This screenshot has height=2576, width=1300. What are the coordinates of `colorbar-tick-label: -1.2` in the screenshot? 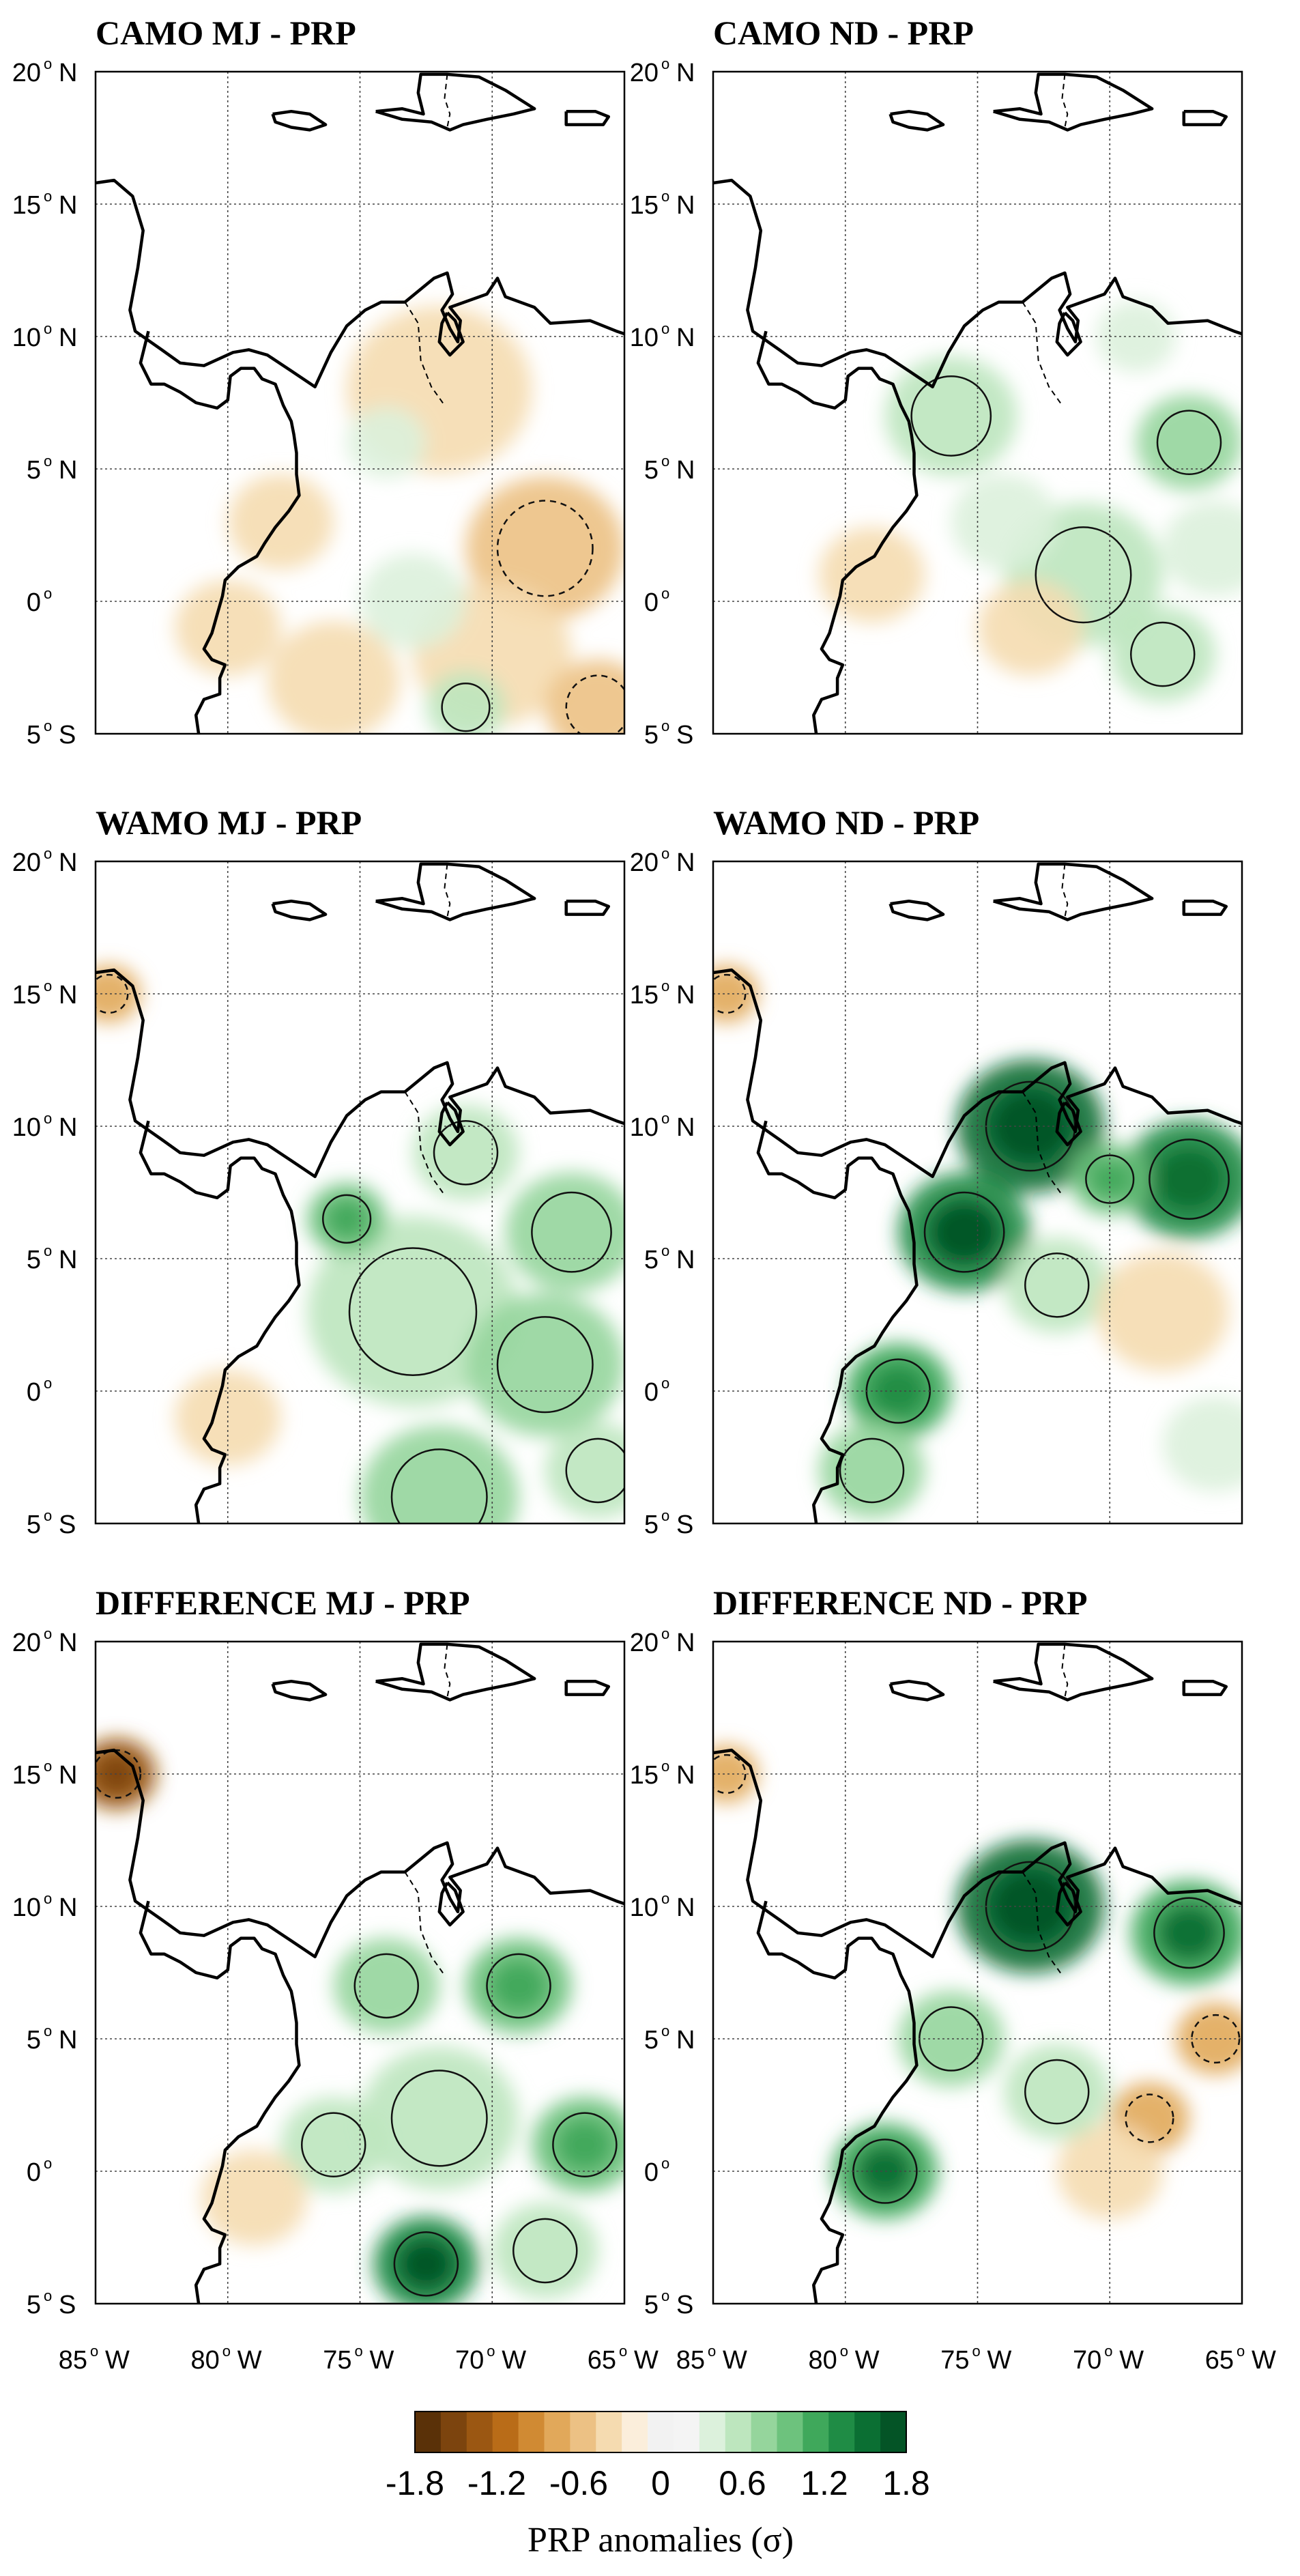 It's located at (496, 2483).